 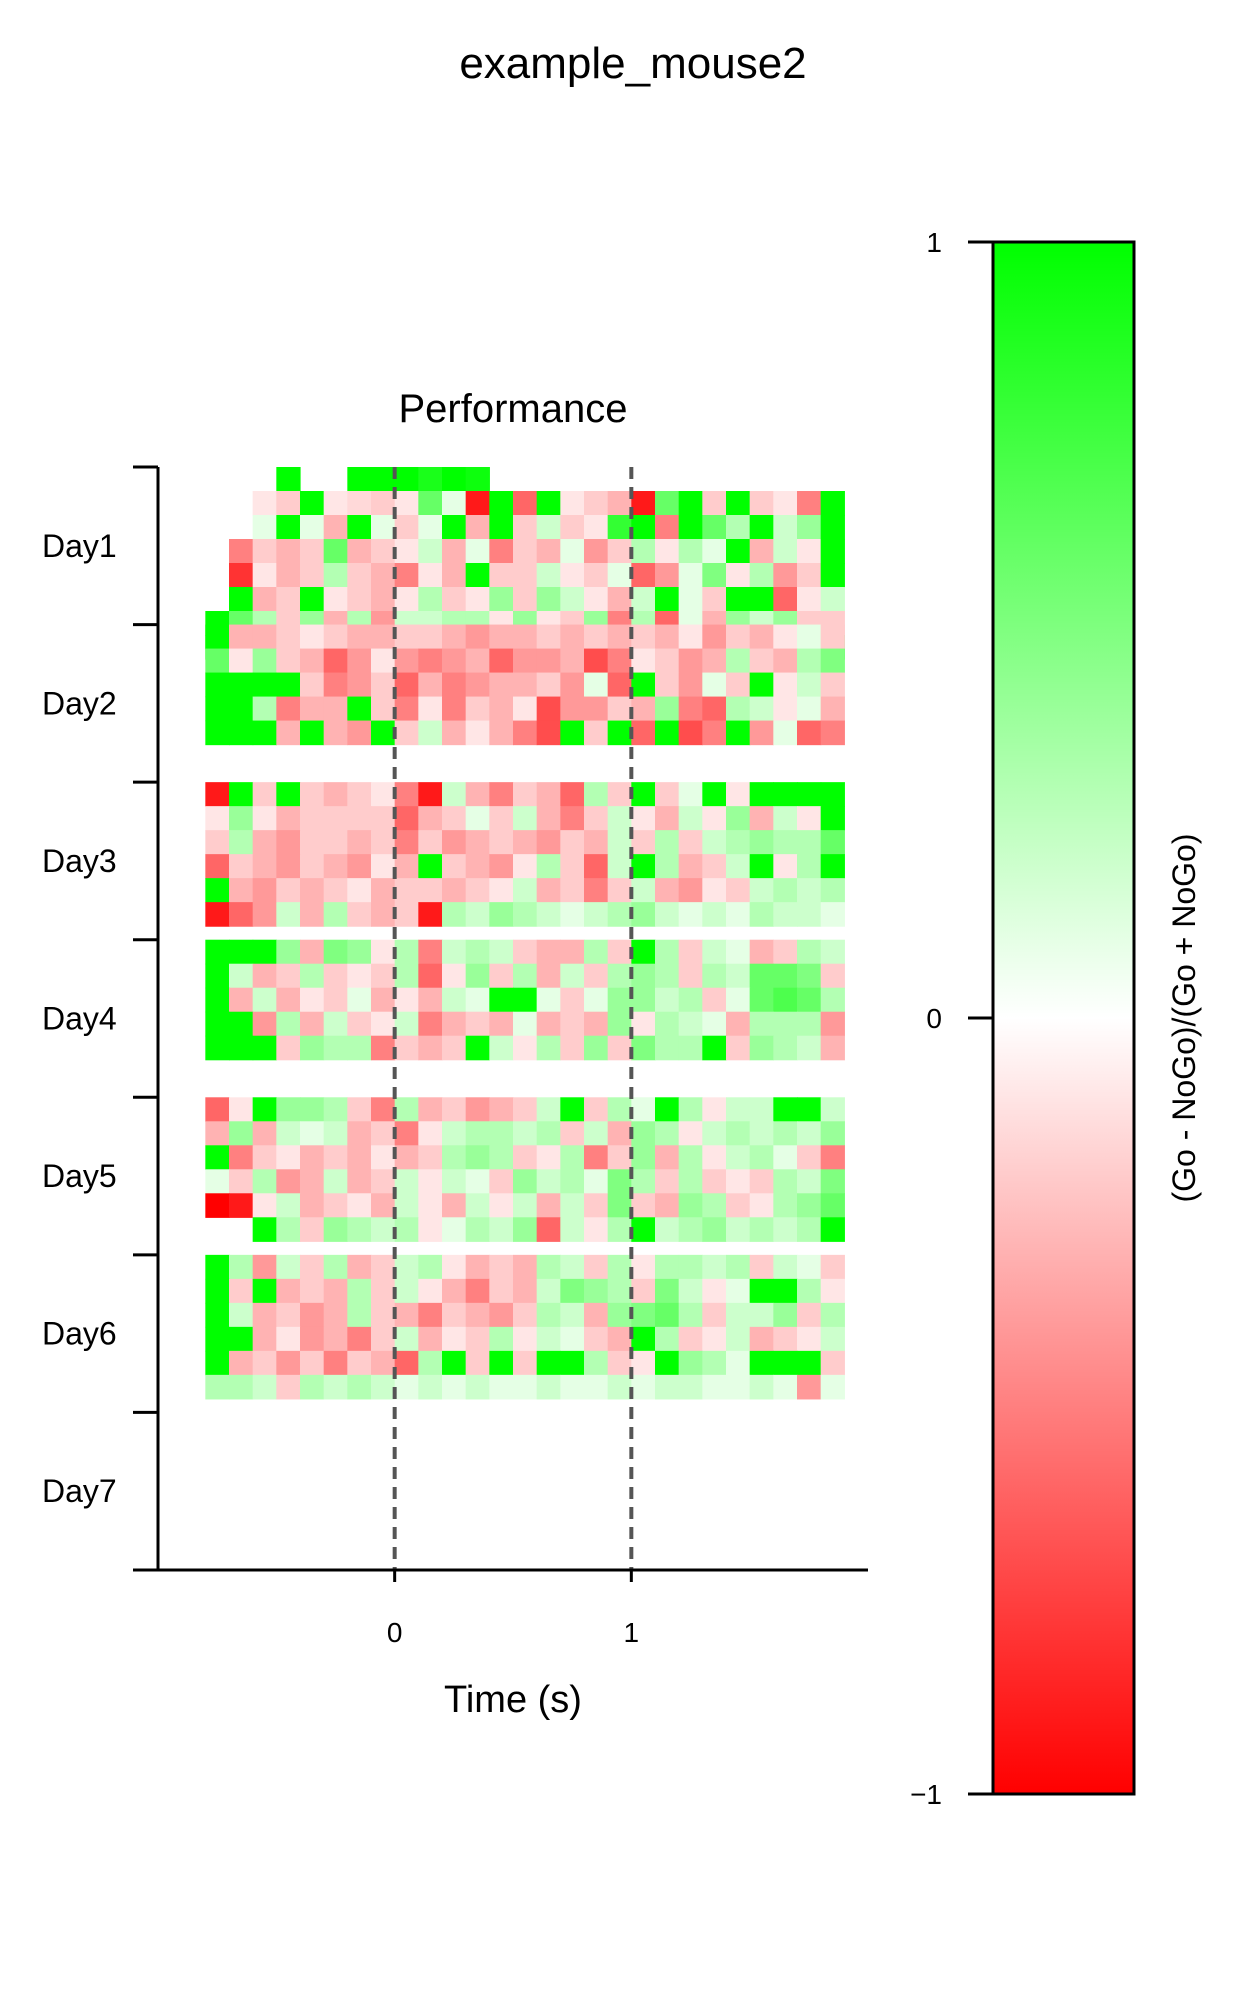 What do you see at coordinates (513, 1700) in the screenshot?
I see `x-axis-label: Time (s)` at bounding box center [513, 1700].